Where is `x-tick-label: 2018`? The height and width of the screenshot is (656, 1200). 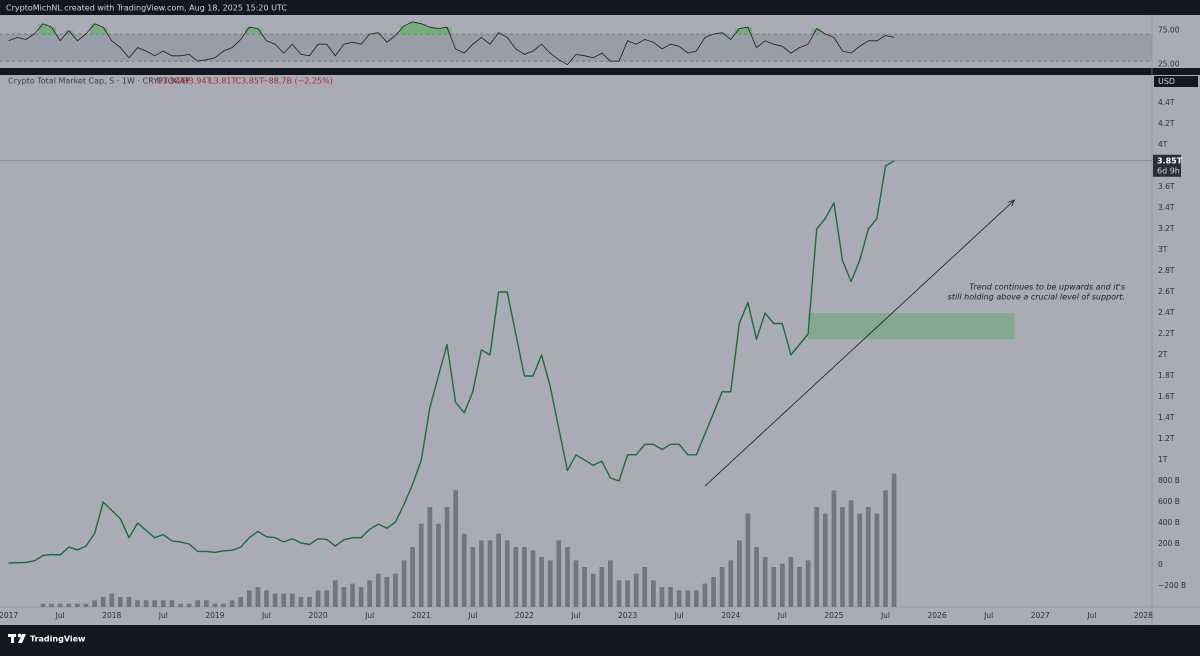 x-tick-label: 2018 is located at coordinates (111, 615).